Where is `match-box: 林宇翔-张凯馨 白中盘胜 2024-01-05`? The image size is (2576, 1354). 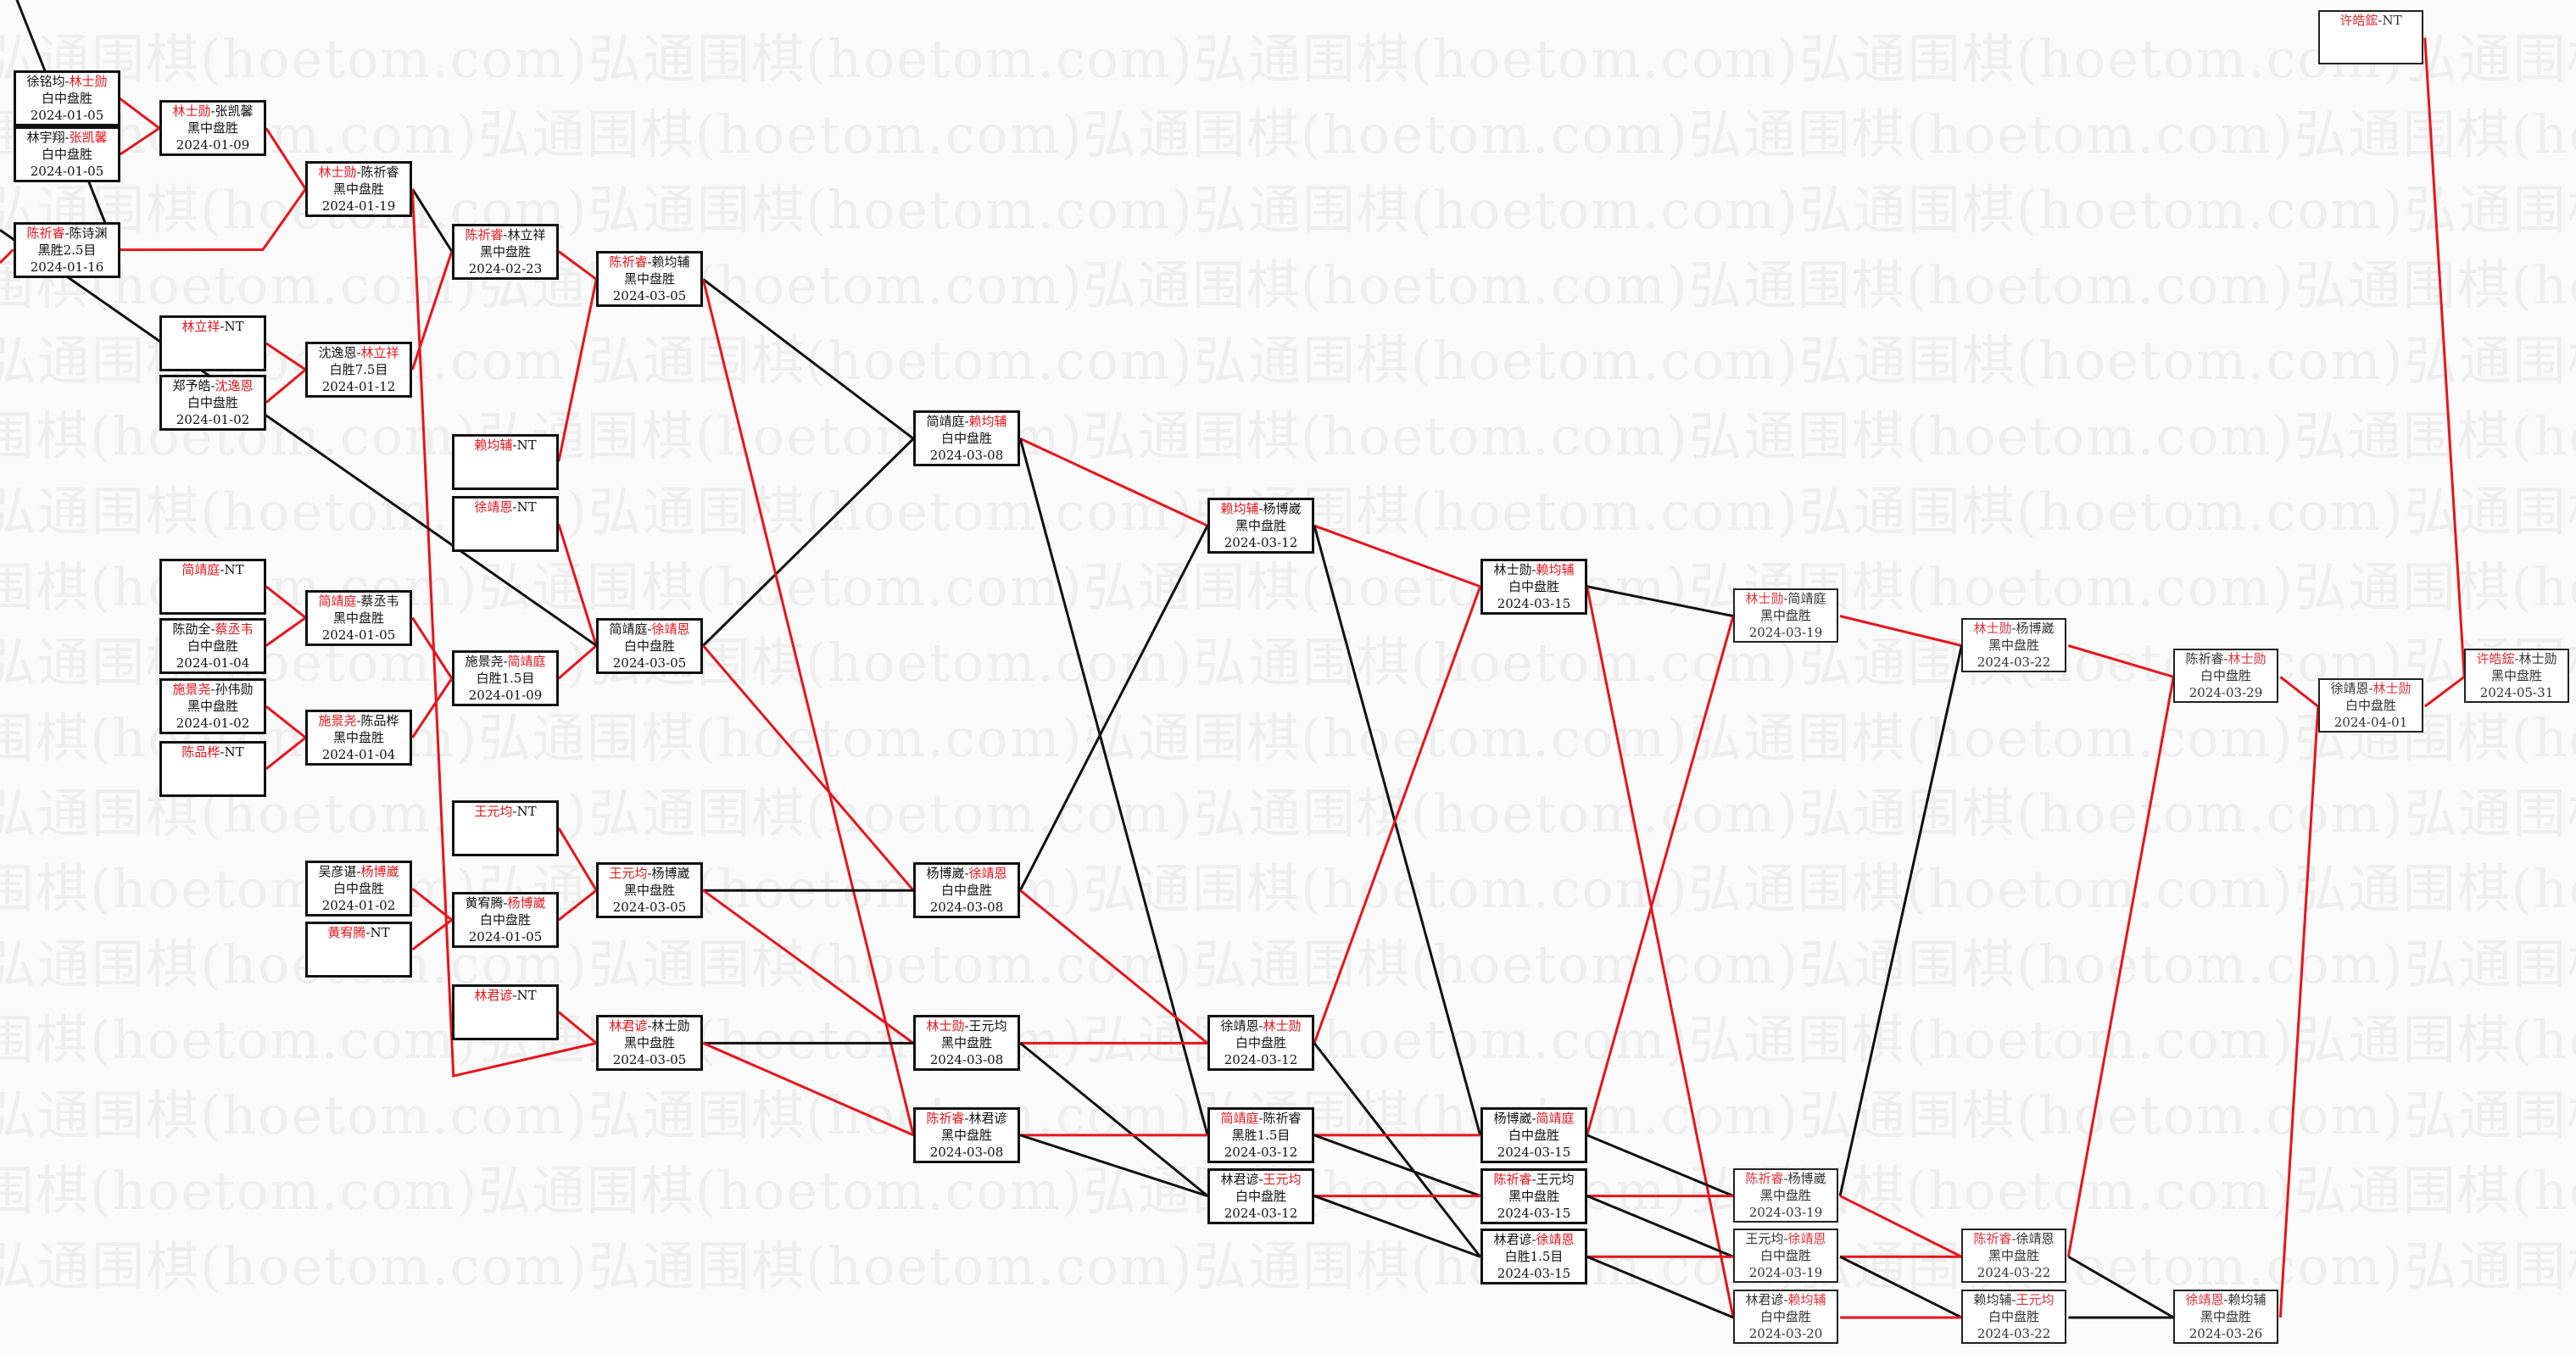
match-box: 林宇翔-张凯馨 白中盘胜 2024-01-05 is located at coordinates (67, 154).